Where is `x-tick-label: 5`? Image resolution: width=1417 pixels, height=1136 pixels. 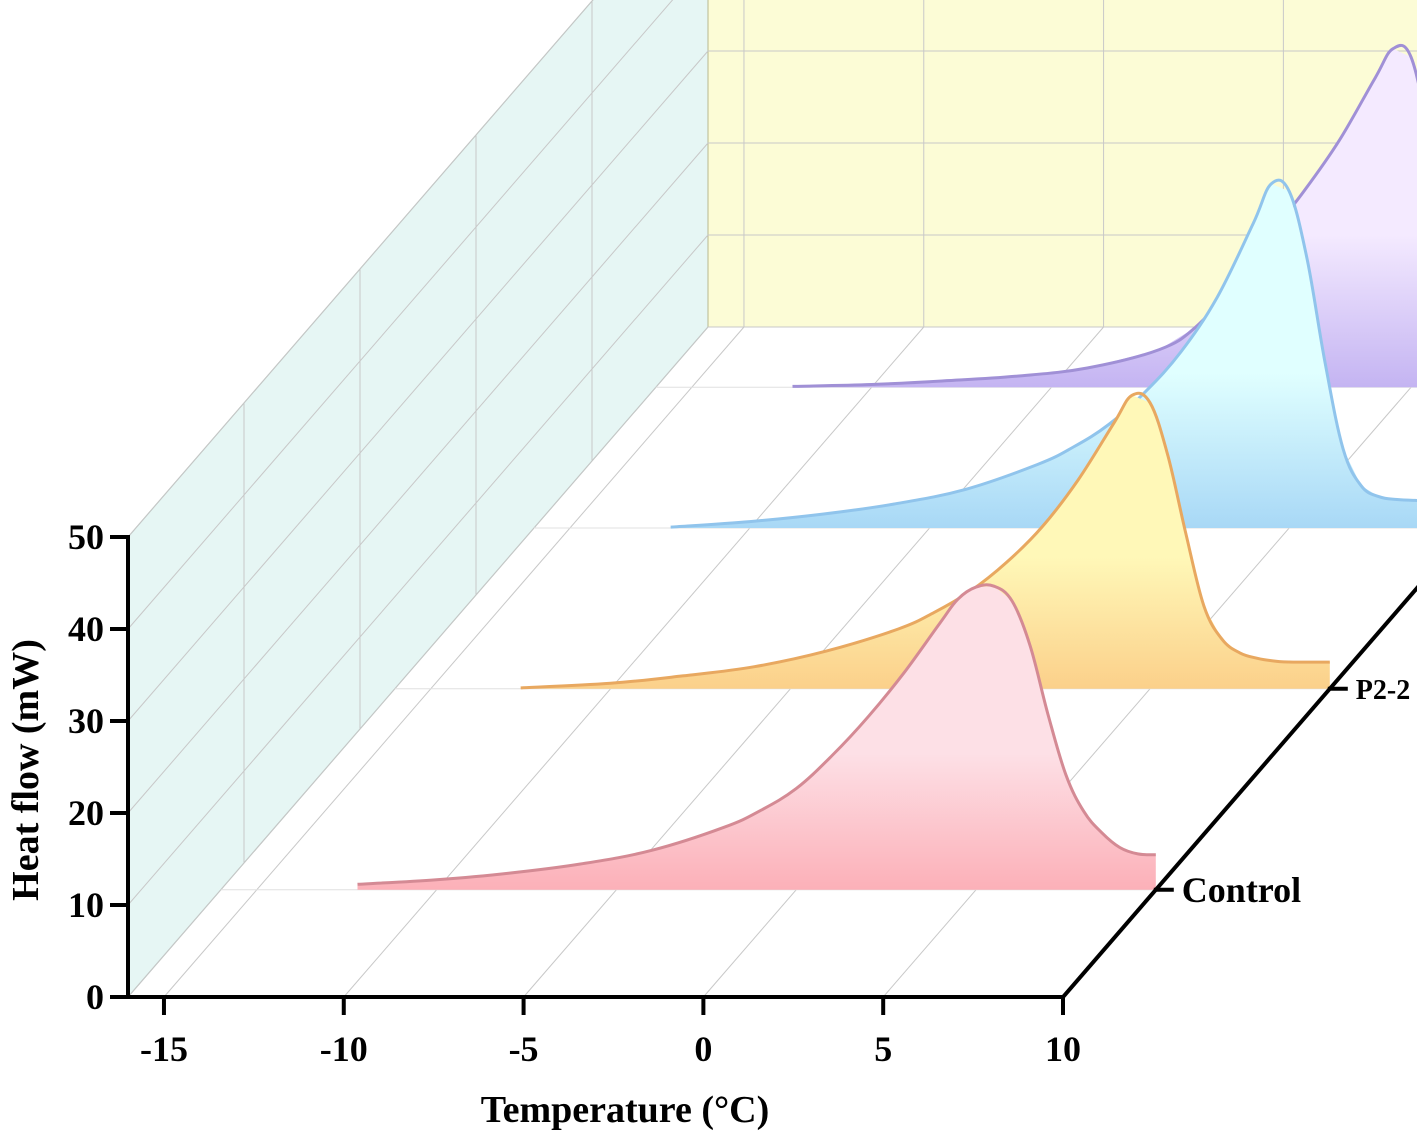
x-tick-label: 5 is located at coordinates (883, 1049).